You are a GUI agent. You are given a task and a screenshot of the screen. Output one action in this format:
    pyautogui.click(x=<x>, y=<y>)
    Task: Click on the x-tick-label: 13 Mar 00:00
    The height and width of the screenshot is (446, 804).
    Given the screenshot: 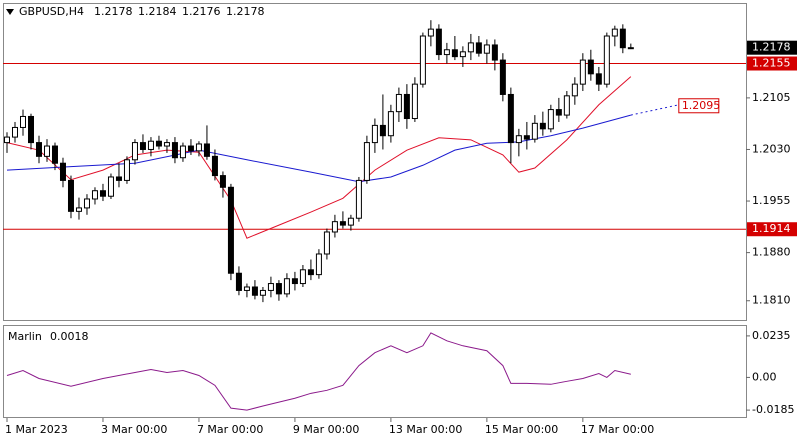 What is the action you would take?
    pyautogui.click(x=425, y=429)
    